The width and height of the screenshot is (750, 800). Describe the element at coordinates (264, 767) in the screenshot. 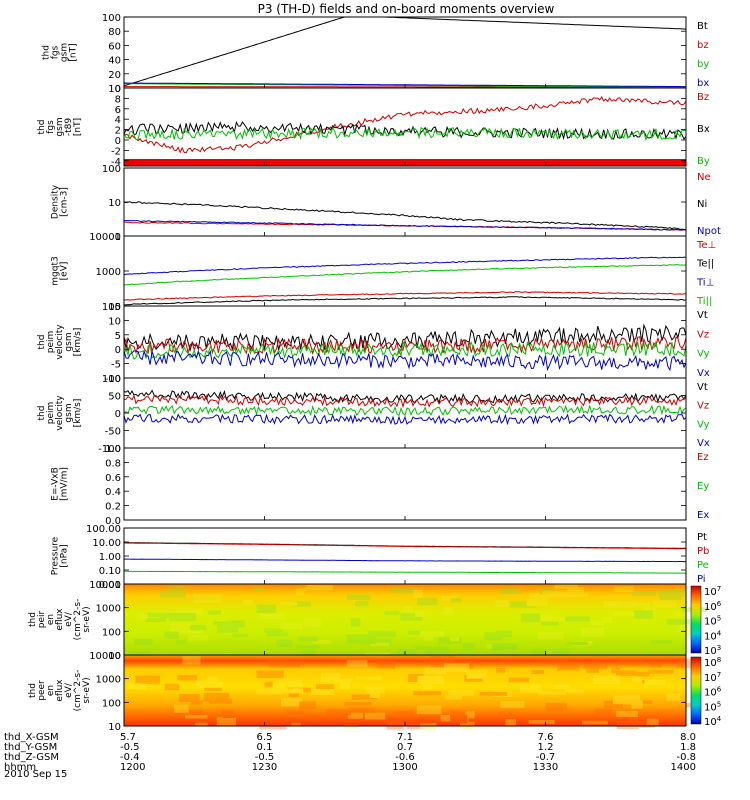

I see `x-tick-label: 1230` at that location.